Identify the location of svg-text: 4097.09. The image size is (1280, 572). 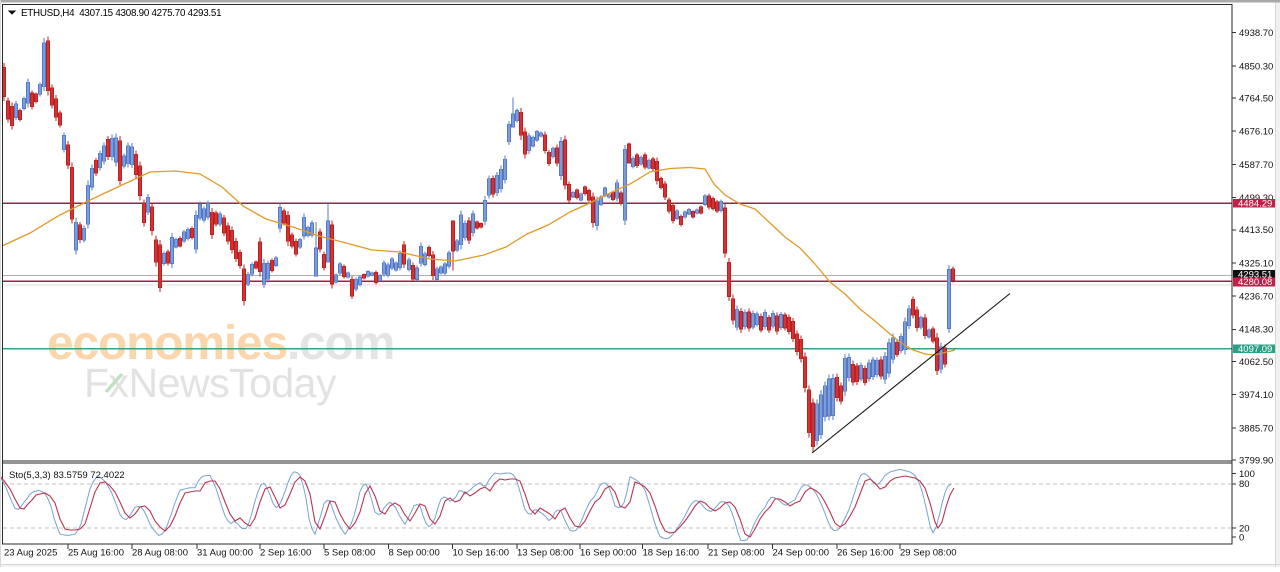
(1255, 349).